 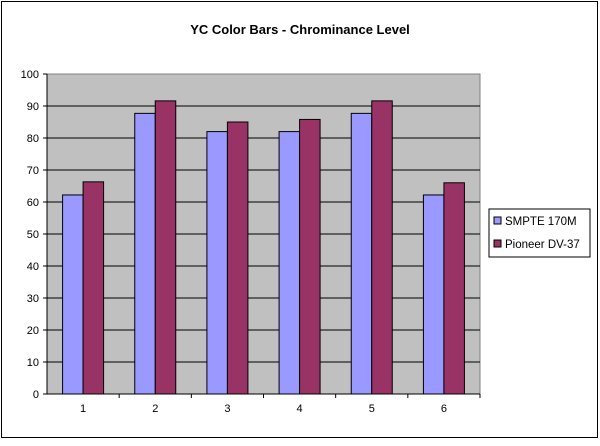 What do you see at coordinates (30, 75) in the screenshot?
I see `y-tick-label: 100` at bounding box center [30, 75].